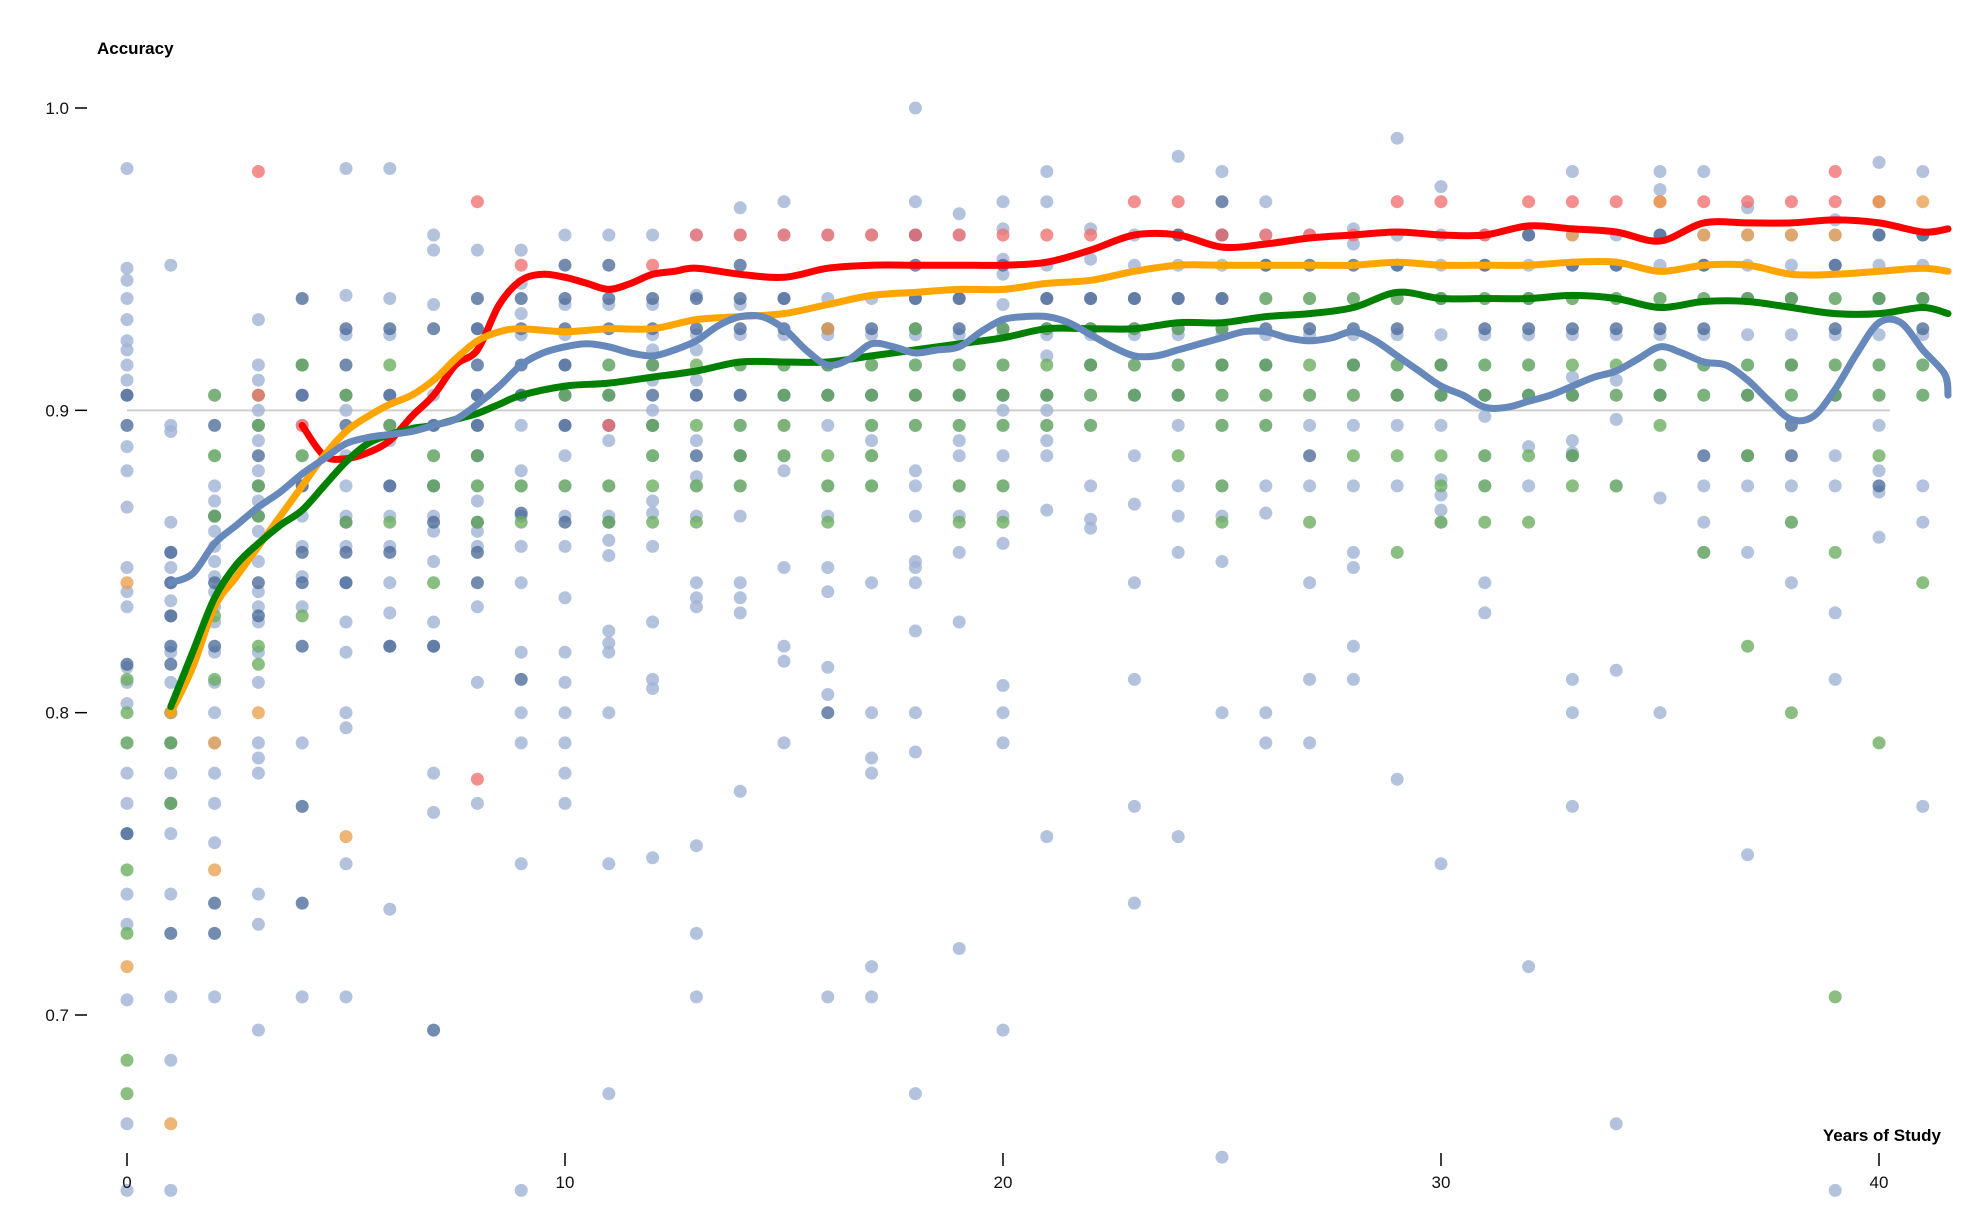 The height and width of the screenshot is (1228, 1966). I want to click on y-tick-label: 0.7, so click(57, 1015).